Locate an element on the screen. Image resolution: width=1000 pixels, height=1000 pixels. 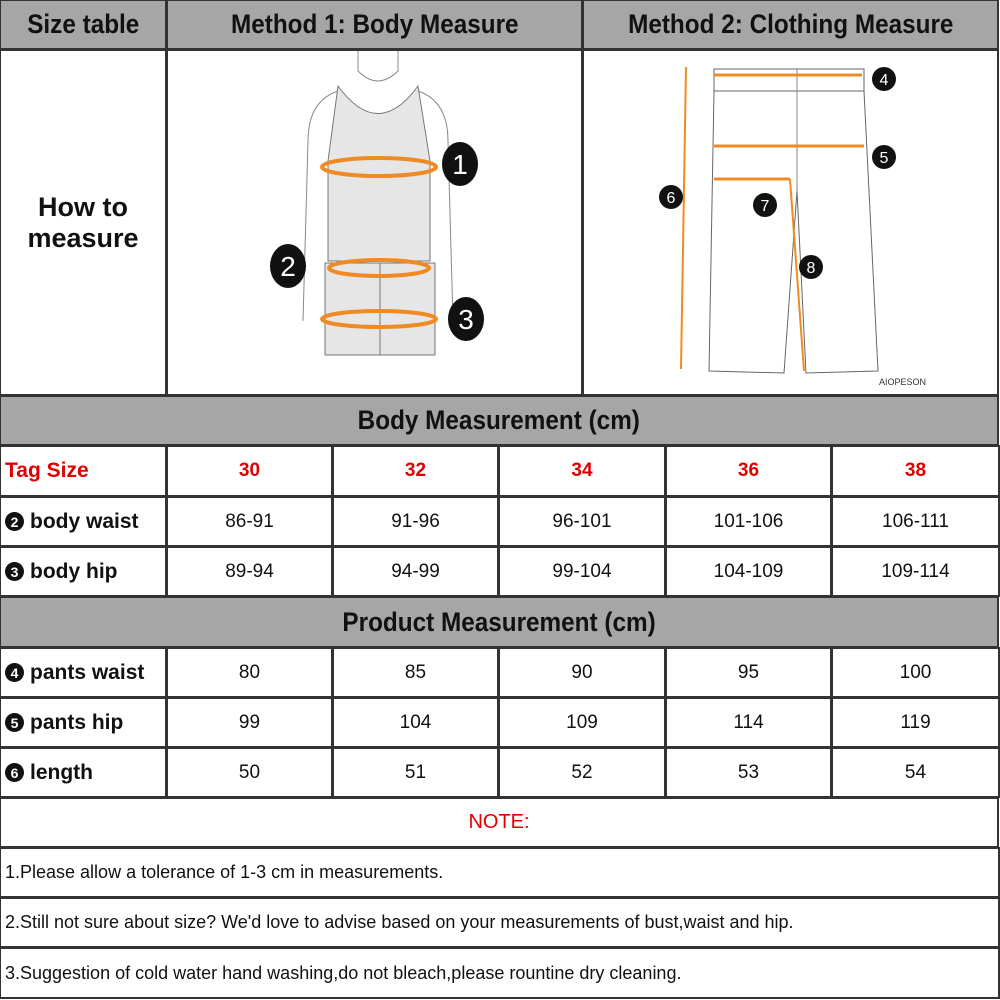
number-badge-icon: 5 is located at coordinates (14, 722).